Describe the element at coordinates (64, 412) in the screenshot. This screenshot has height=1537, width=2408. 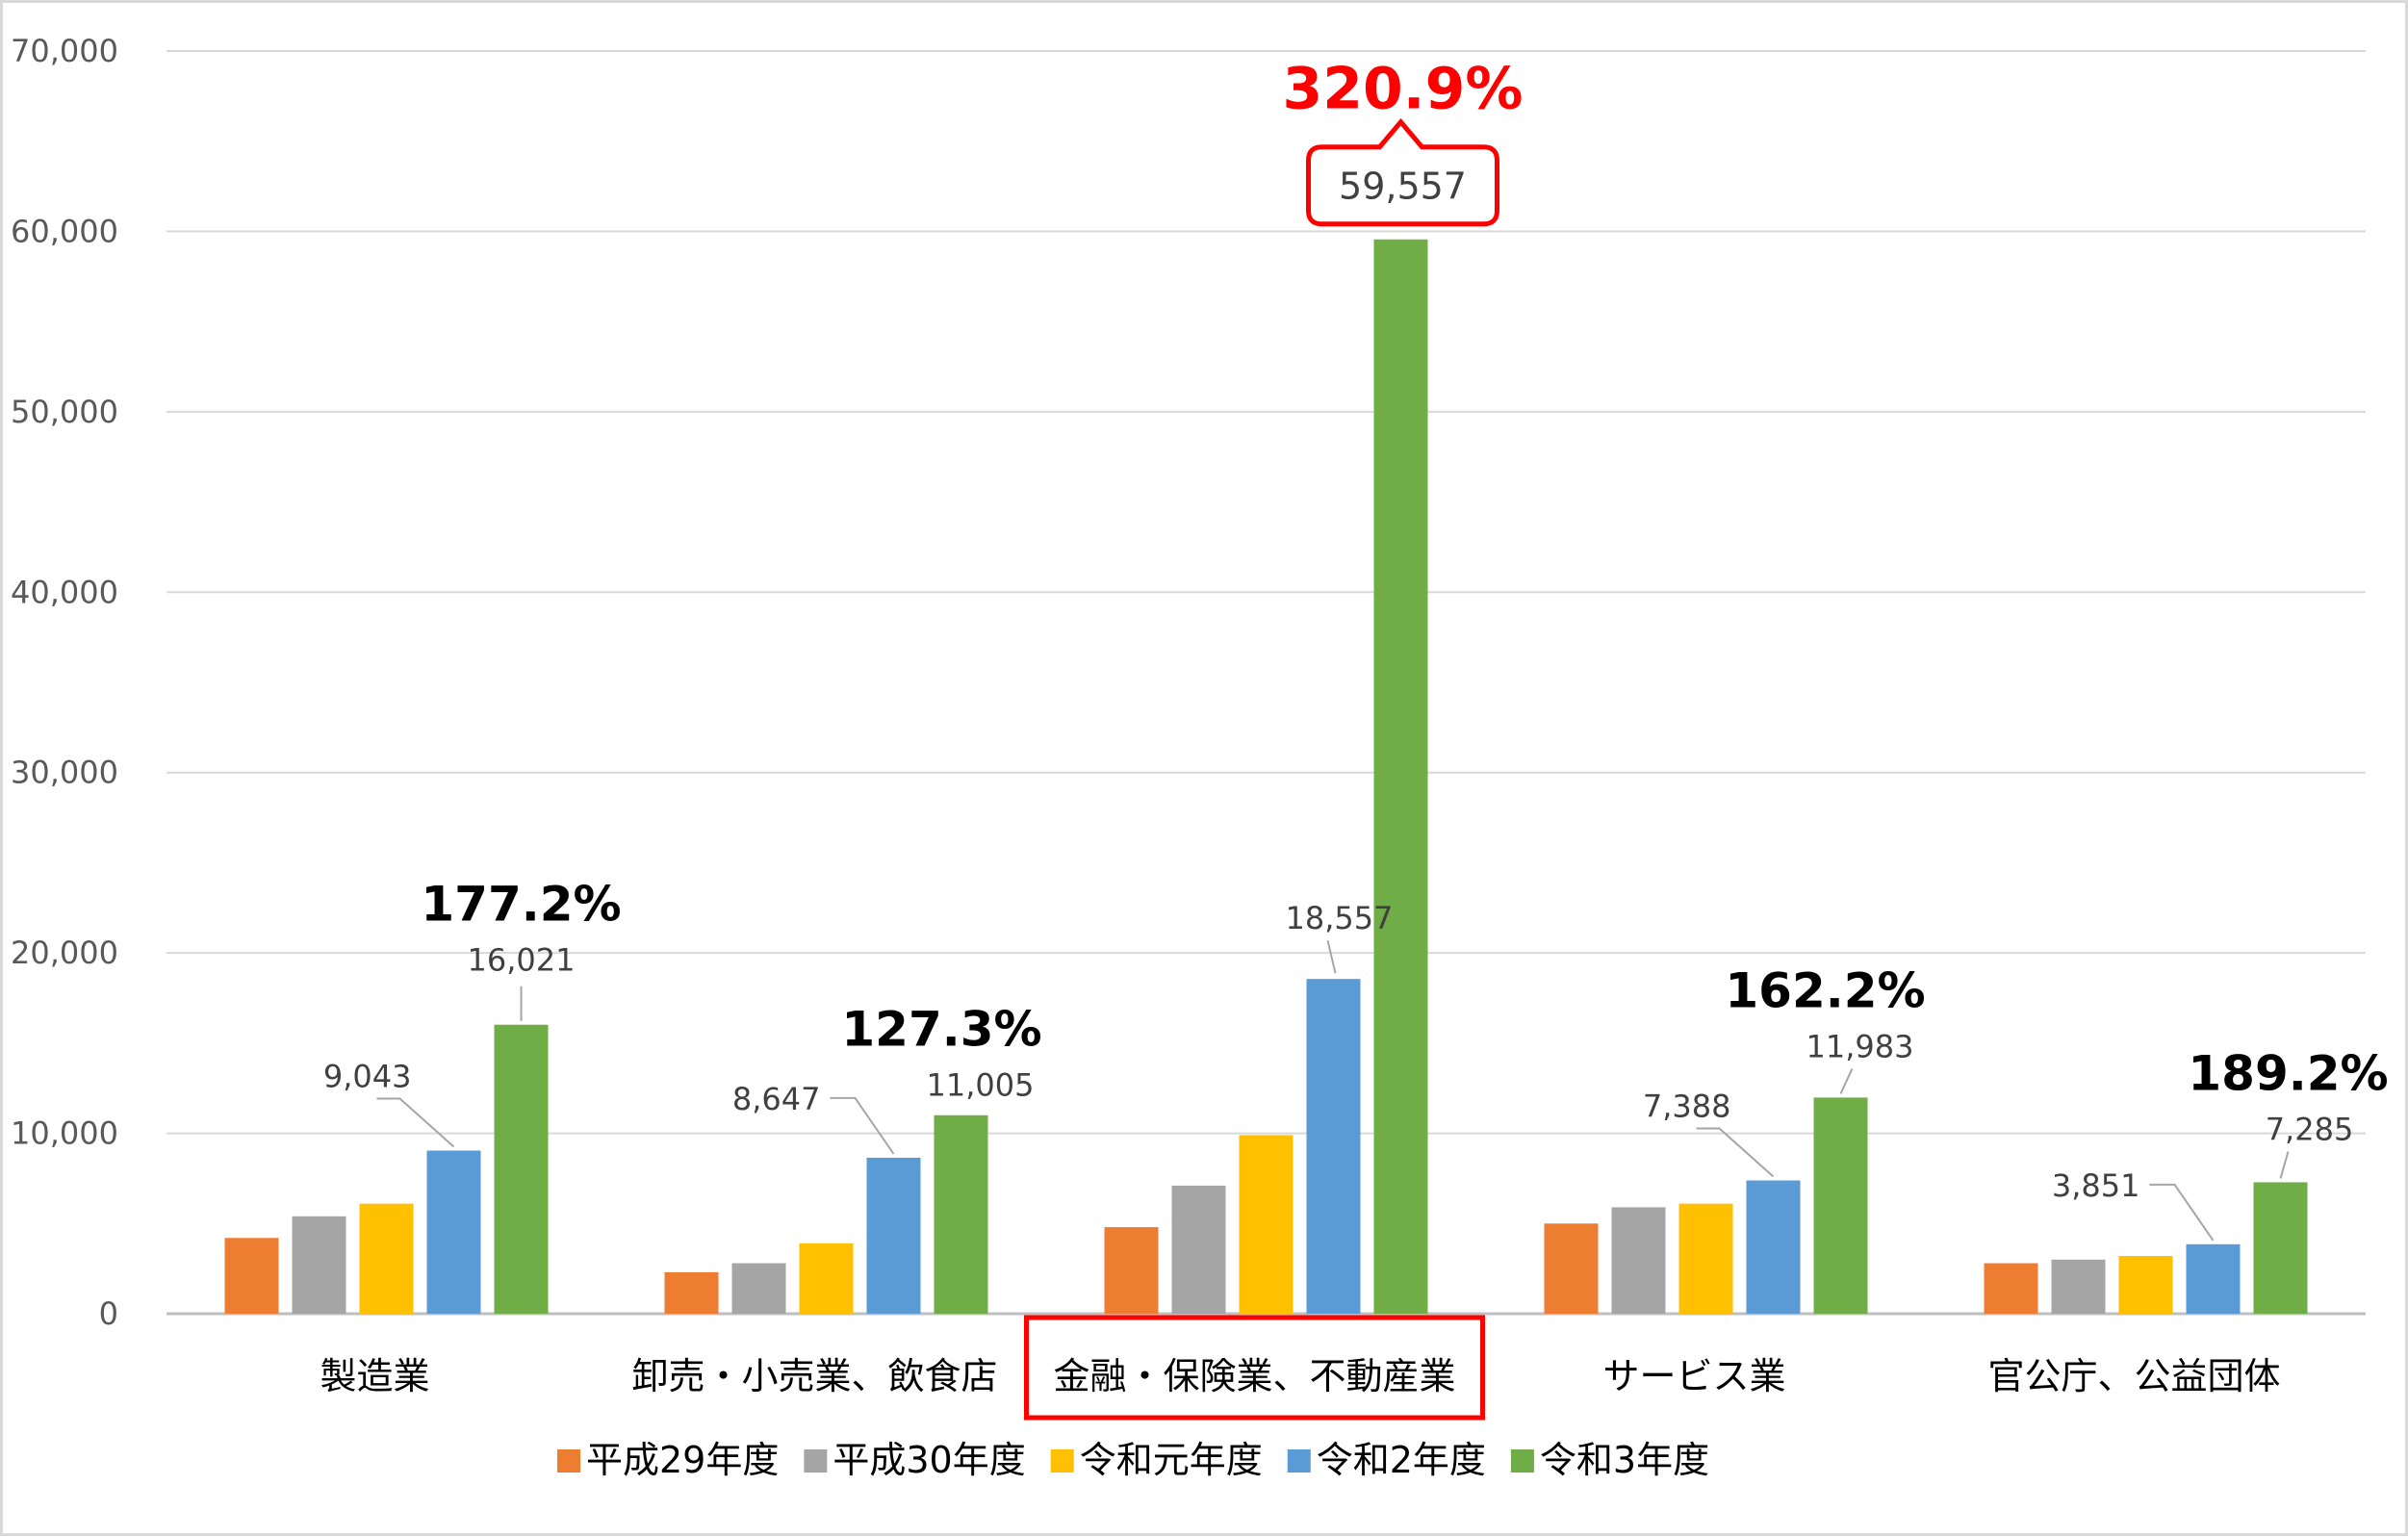
I see `y-tick-label: 50,000` at that location.